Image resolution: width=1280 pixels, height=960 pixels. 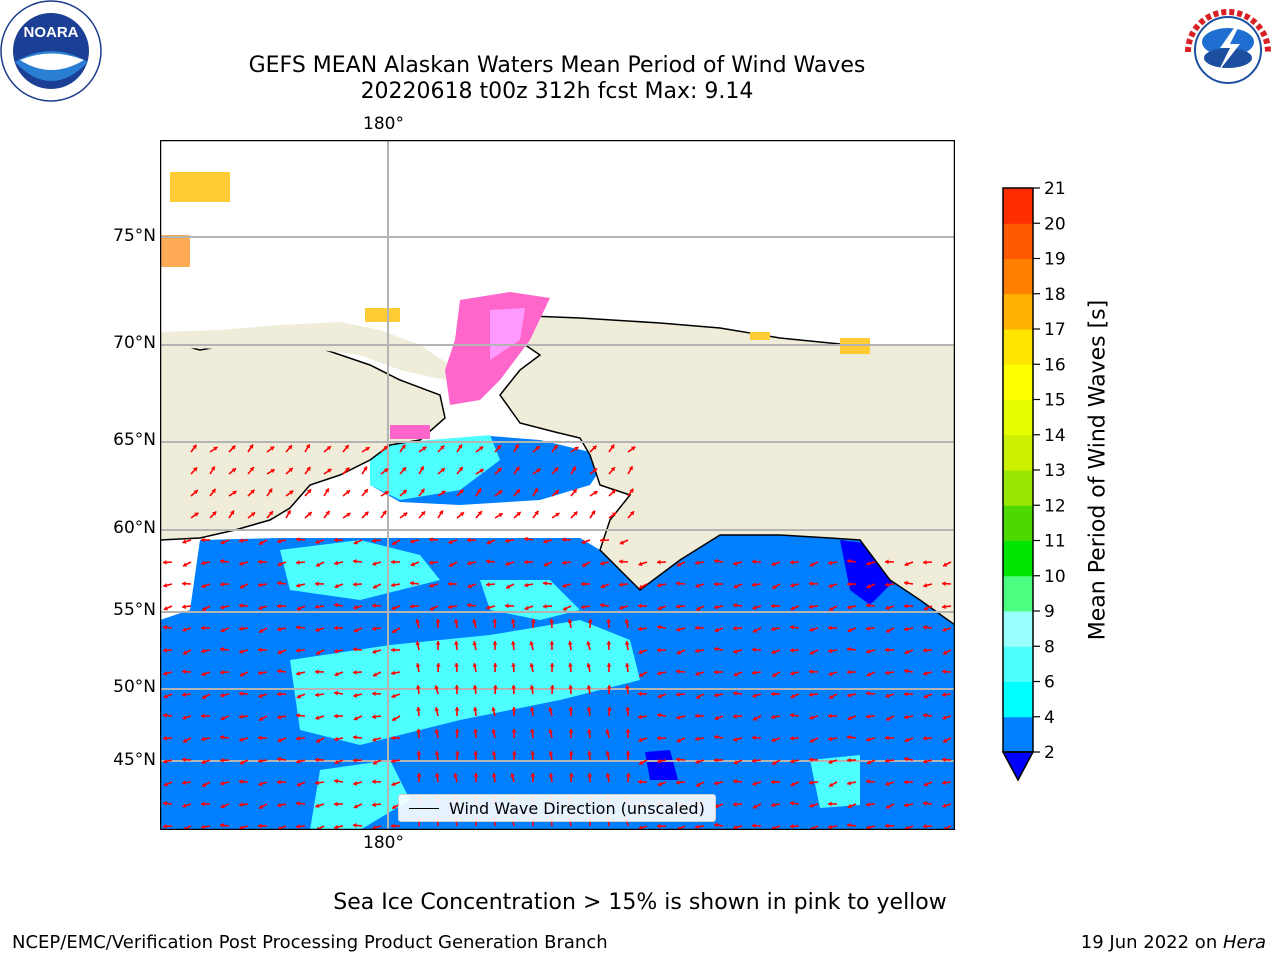 What do you see at coordinates (1151, 942) in the screenshot?
I see `footer-date-text: 19 Jun 2022 on` at bounding box center [1151, 942].